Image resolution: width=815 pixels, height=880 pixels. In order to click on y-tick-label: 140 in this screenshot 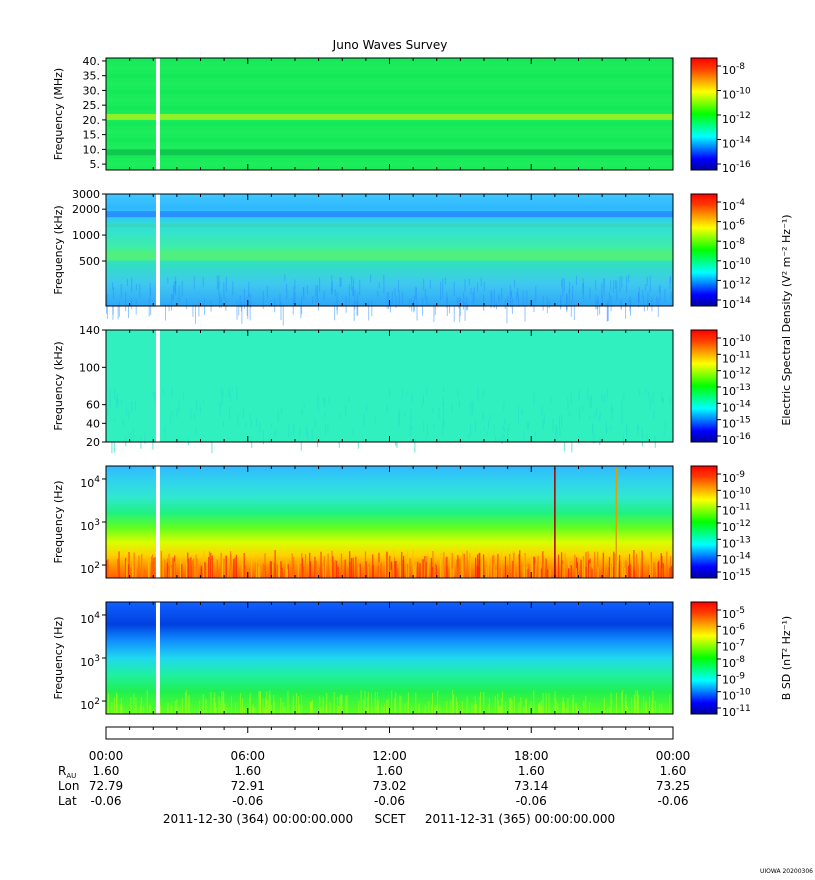, I will do `click(89, 330)`.